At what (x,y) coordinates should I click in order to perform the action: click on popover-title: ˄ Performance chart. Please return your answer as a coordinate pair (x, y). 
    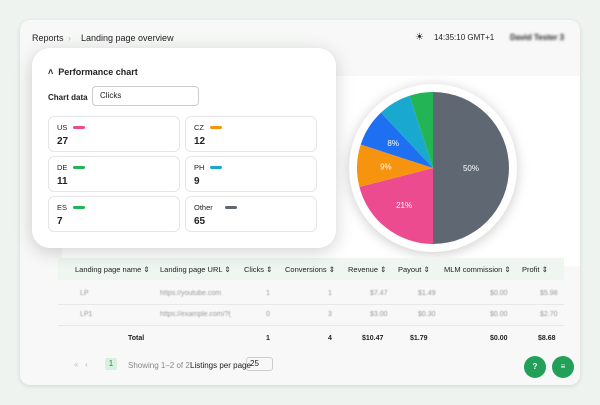
    Looking at the image, I should click on (93, 72).